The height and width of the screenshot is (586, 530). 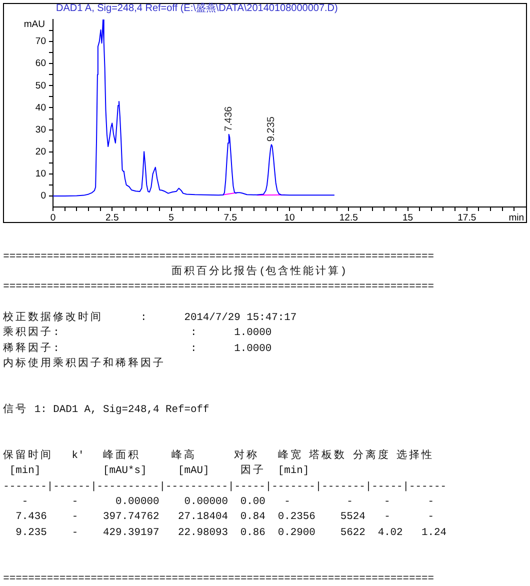 I want to click on x-axis-title: min, so click(x=516, y=218).